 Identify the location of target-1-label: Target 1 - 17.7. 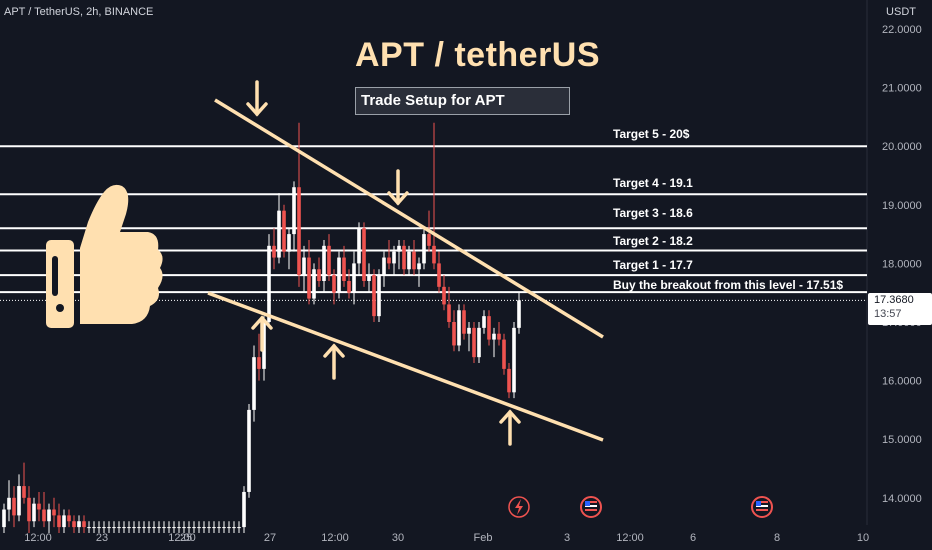
(653, 265).